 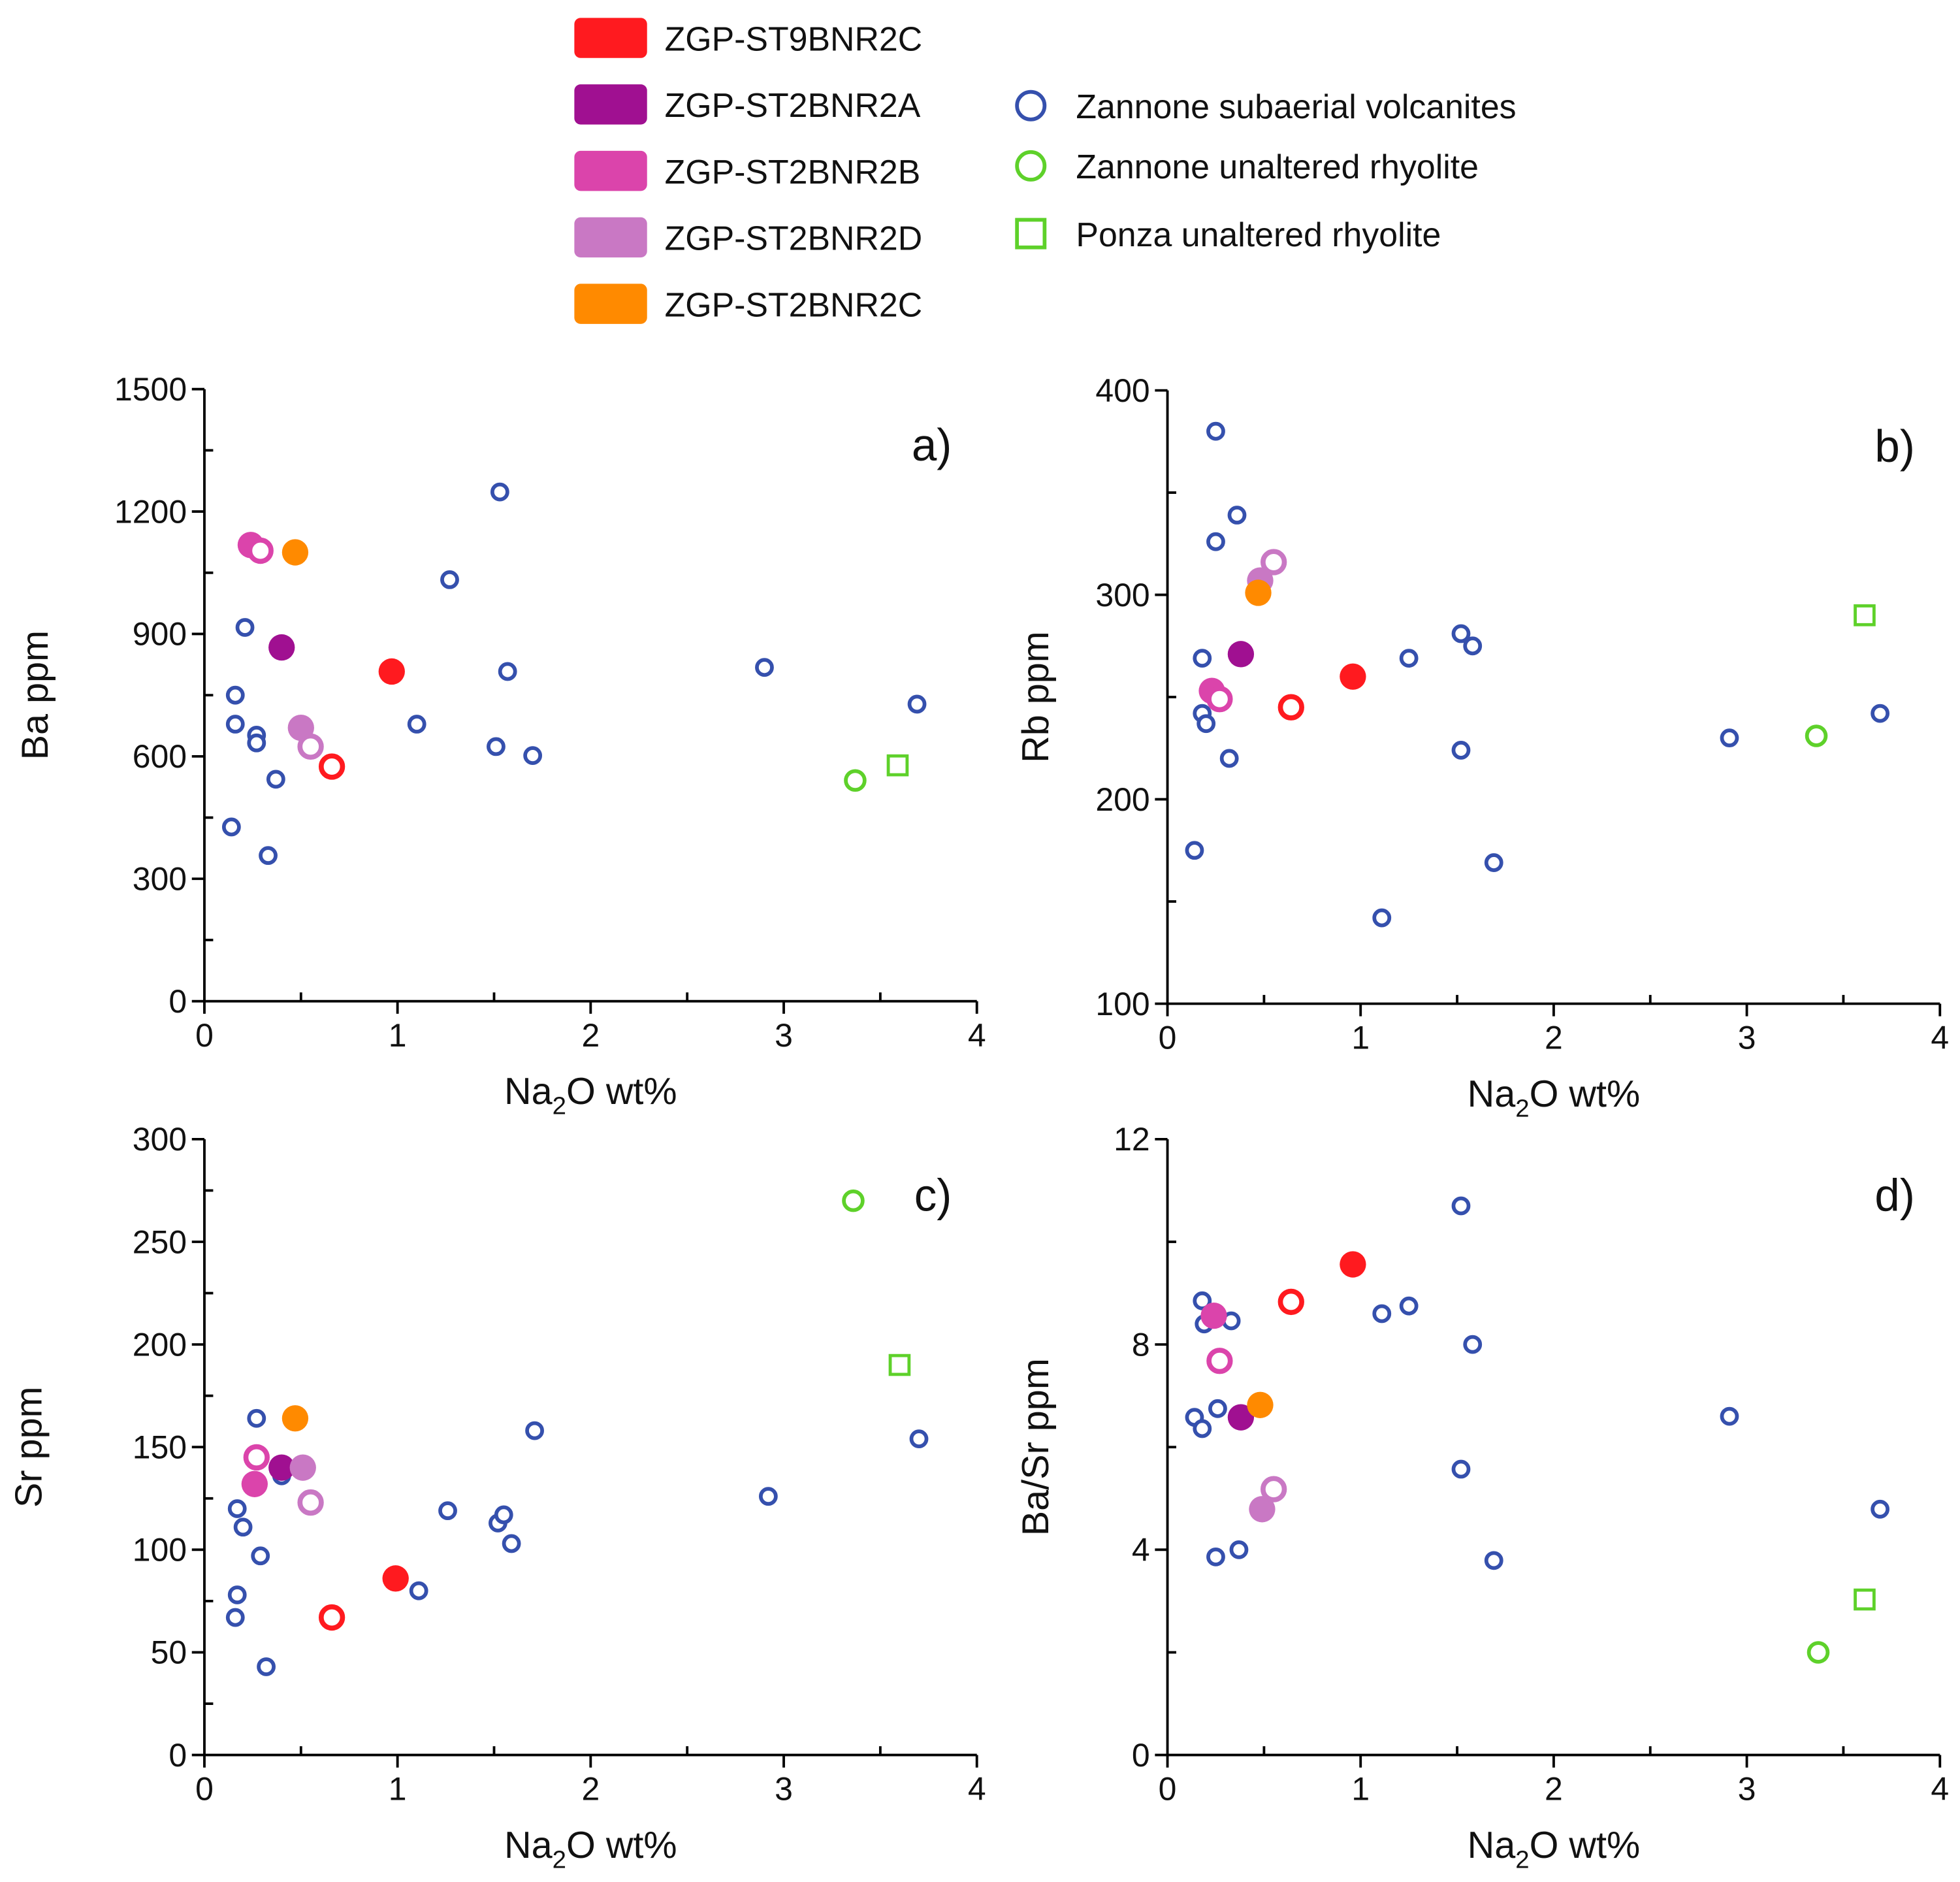 What do you see at coordinates (933, 1194) in the screenshot?
I see `panel-label: c)` at bounding box center [933, 1194].